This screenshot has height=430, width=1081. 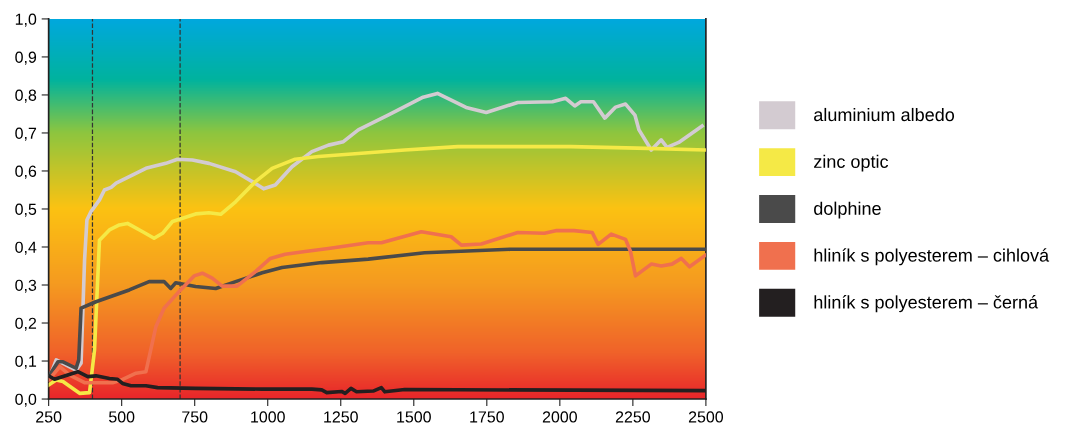 I want to click on legend-label: aluminium albedo, so click(x=884, y=114).